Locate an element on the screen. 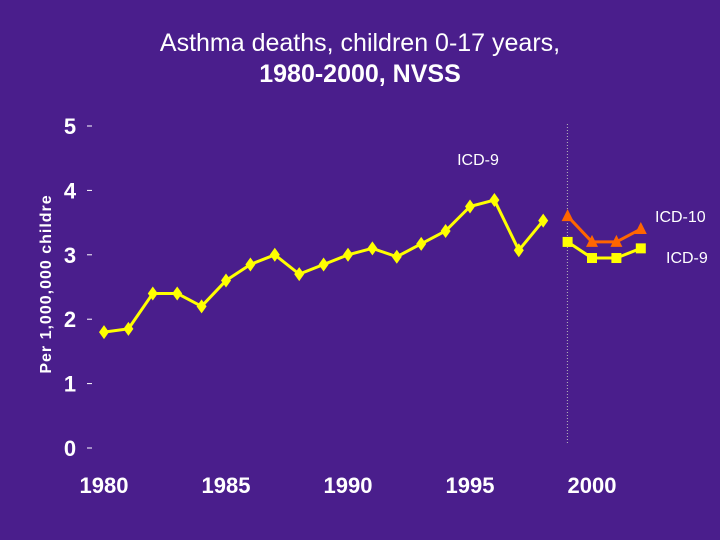 This screenshot has width=720, height=540. chart-title-line2: 1980-2000, NVSS is located at coordinates (360, 74).